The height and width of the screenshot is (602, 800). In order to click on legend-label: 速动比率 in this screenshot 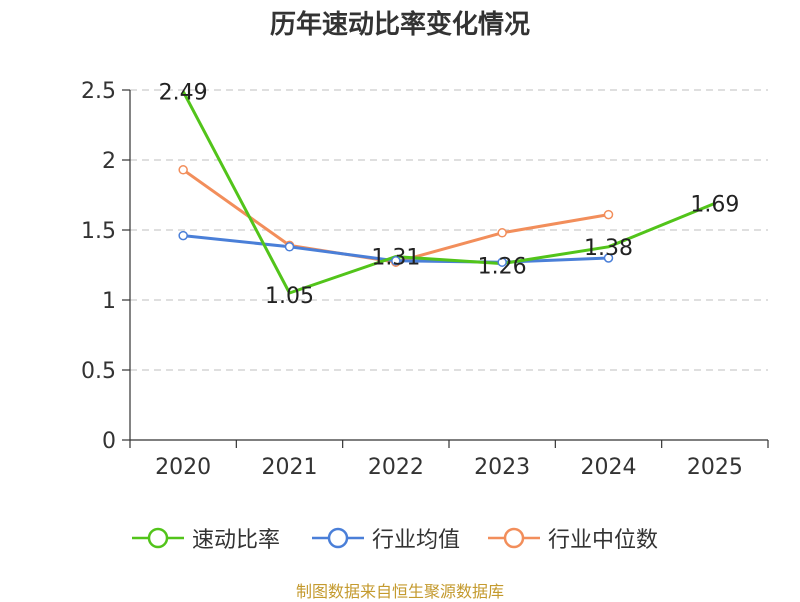, I will do `click(236, 540)`.